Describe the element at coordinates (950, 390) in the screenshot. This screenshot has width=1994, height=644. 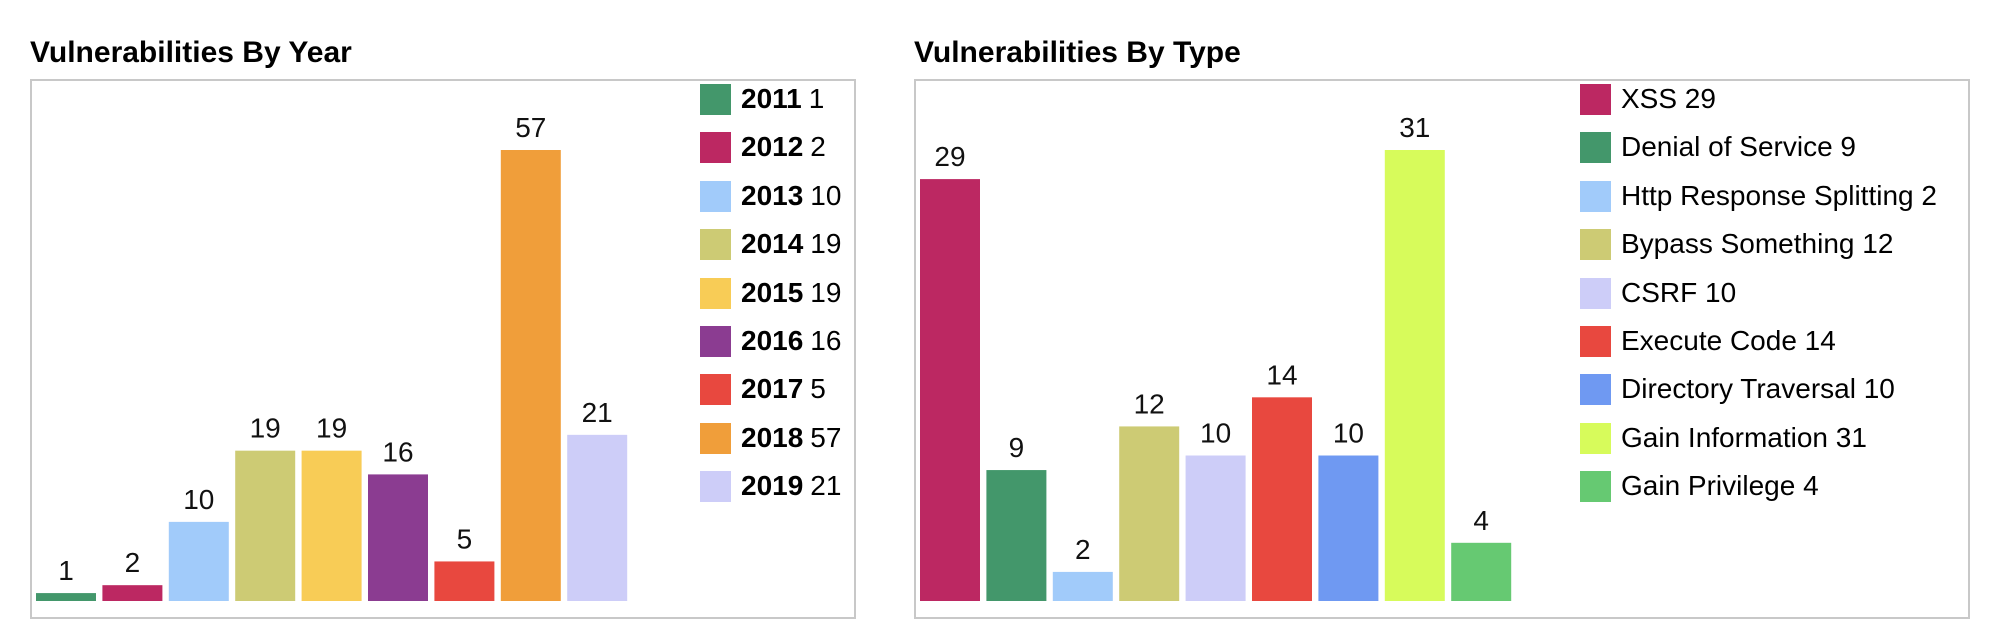
I see `bar-xss` at that location.